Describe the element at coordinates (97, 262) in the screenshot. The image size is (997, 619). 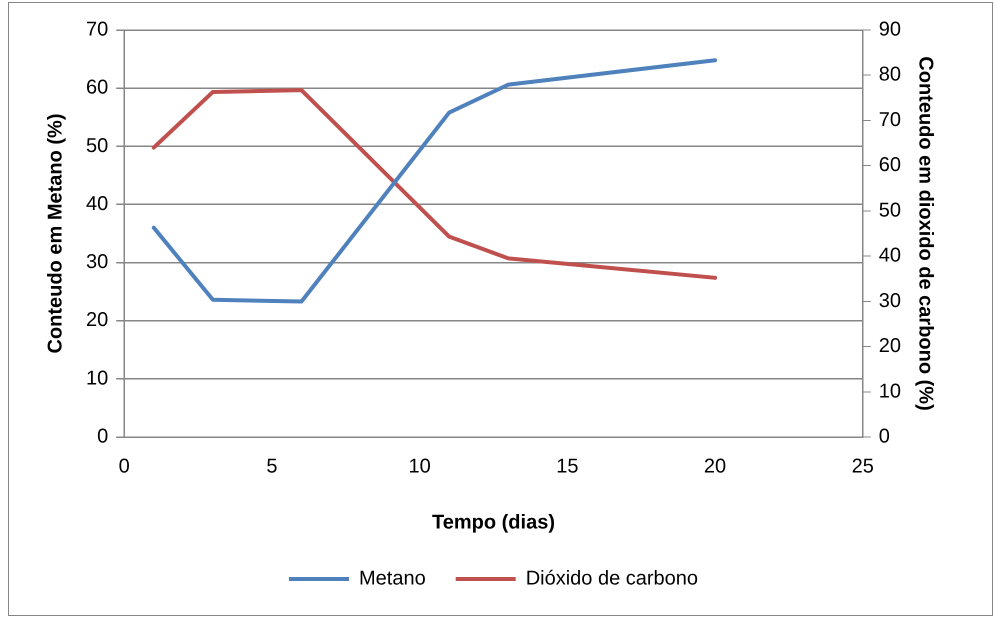
I see `y-tick-label: 30` at that location.